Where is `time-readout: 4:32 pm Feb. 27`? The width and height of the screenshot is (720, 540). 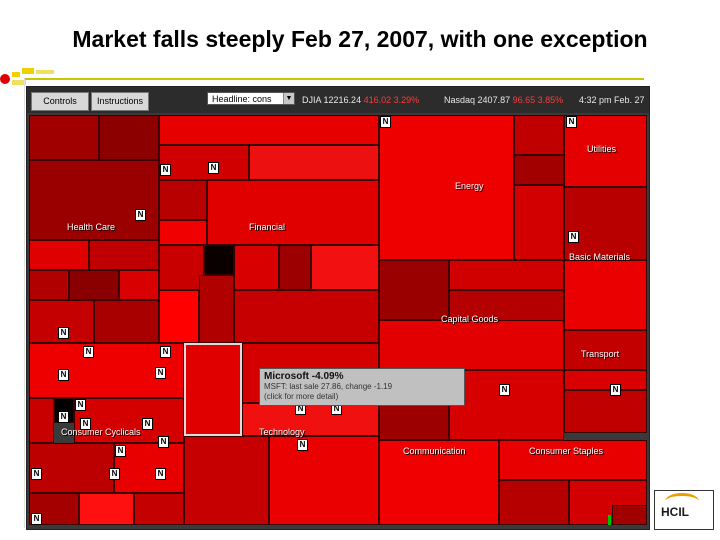
time-readout: 4:32 pm Feb. 27 is located at coordinates (612, 100).